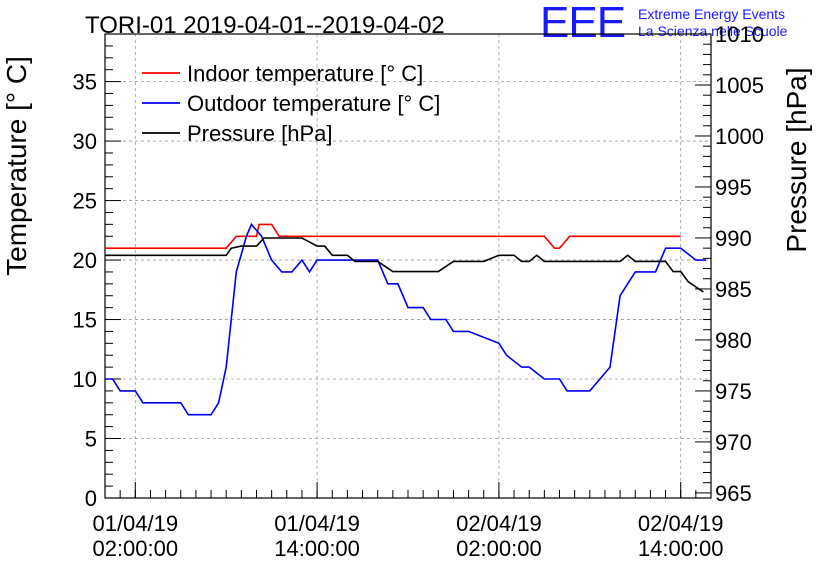 This screenshot has width=836, height=572. Describe the element at coordinates (733, 493) in the screenshot. I see `right-tick-label: 965` at that location.